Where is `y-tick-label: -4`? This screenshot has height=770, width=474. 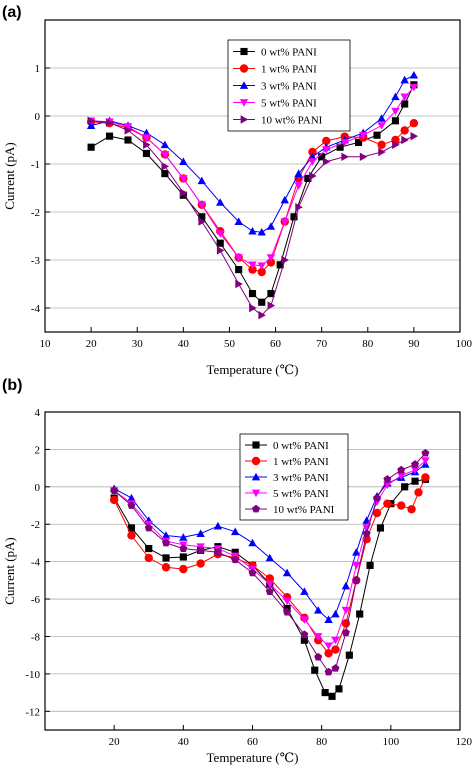 y-tick-label: -4 is located at coordinates (36, 563).